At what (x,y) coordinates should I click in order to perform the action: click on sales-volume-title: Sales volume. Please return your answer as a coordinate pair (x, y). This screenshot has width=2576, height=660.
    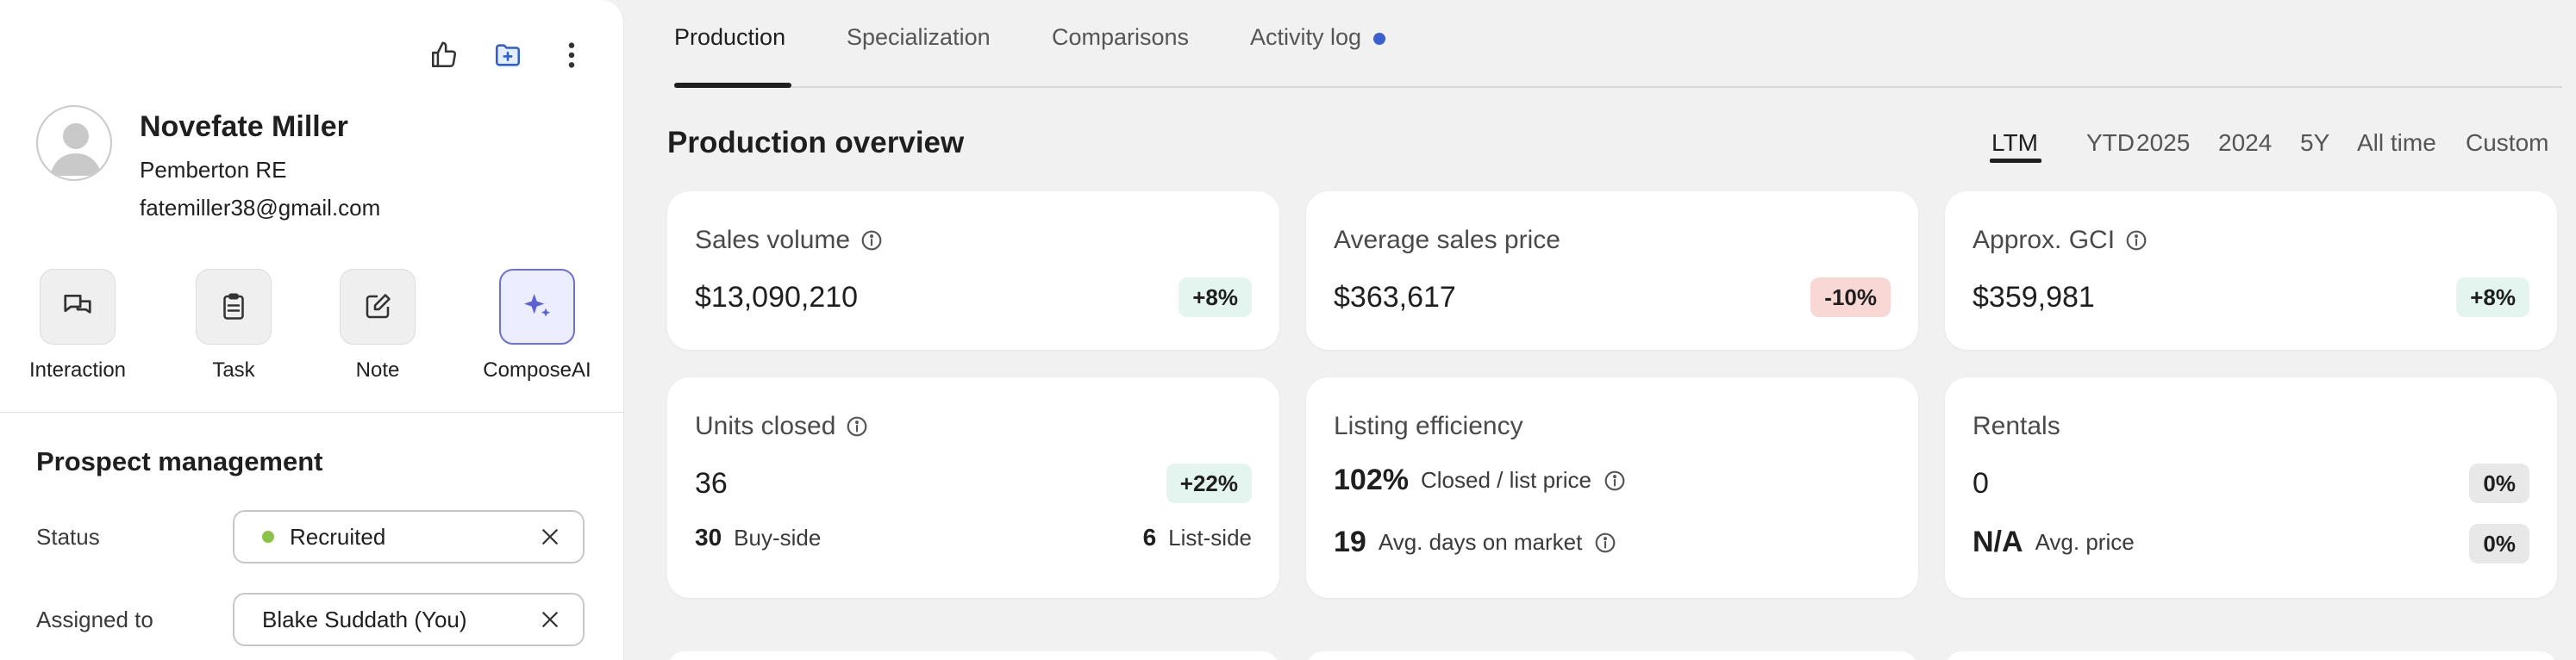
    Looking at the image, I should click on (789, 240).